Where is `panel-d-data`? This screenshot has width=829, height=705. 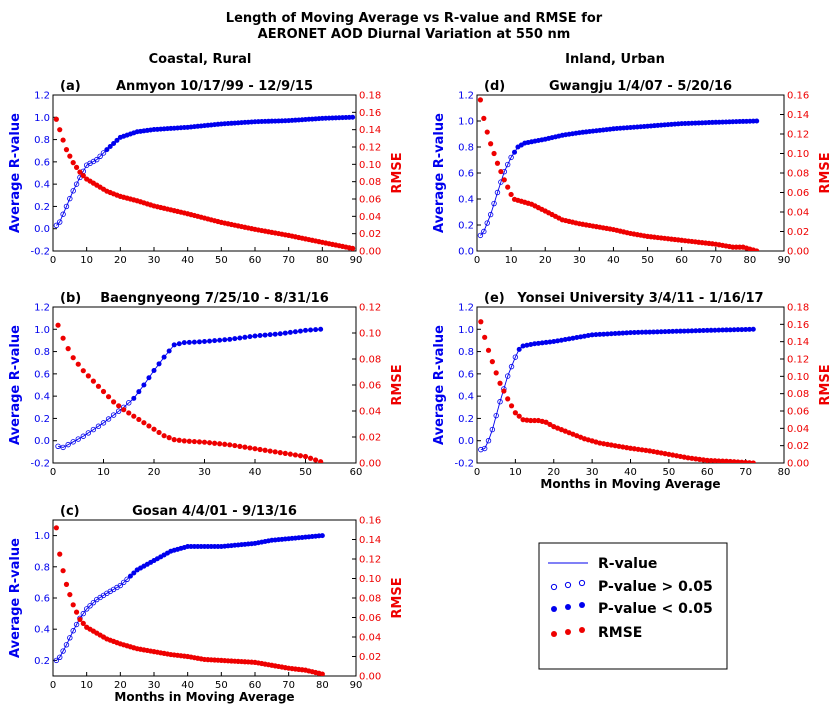
panel-d-data is located at coordinates (618, 174).